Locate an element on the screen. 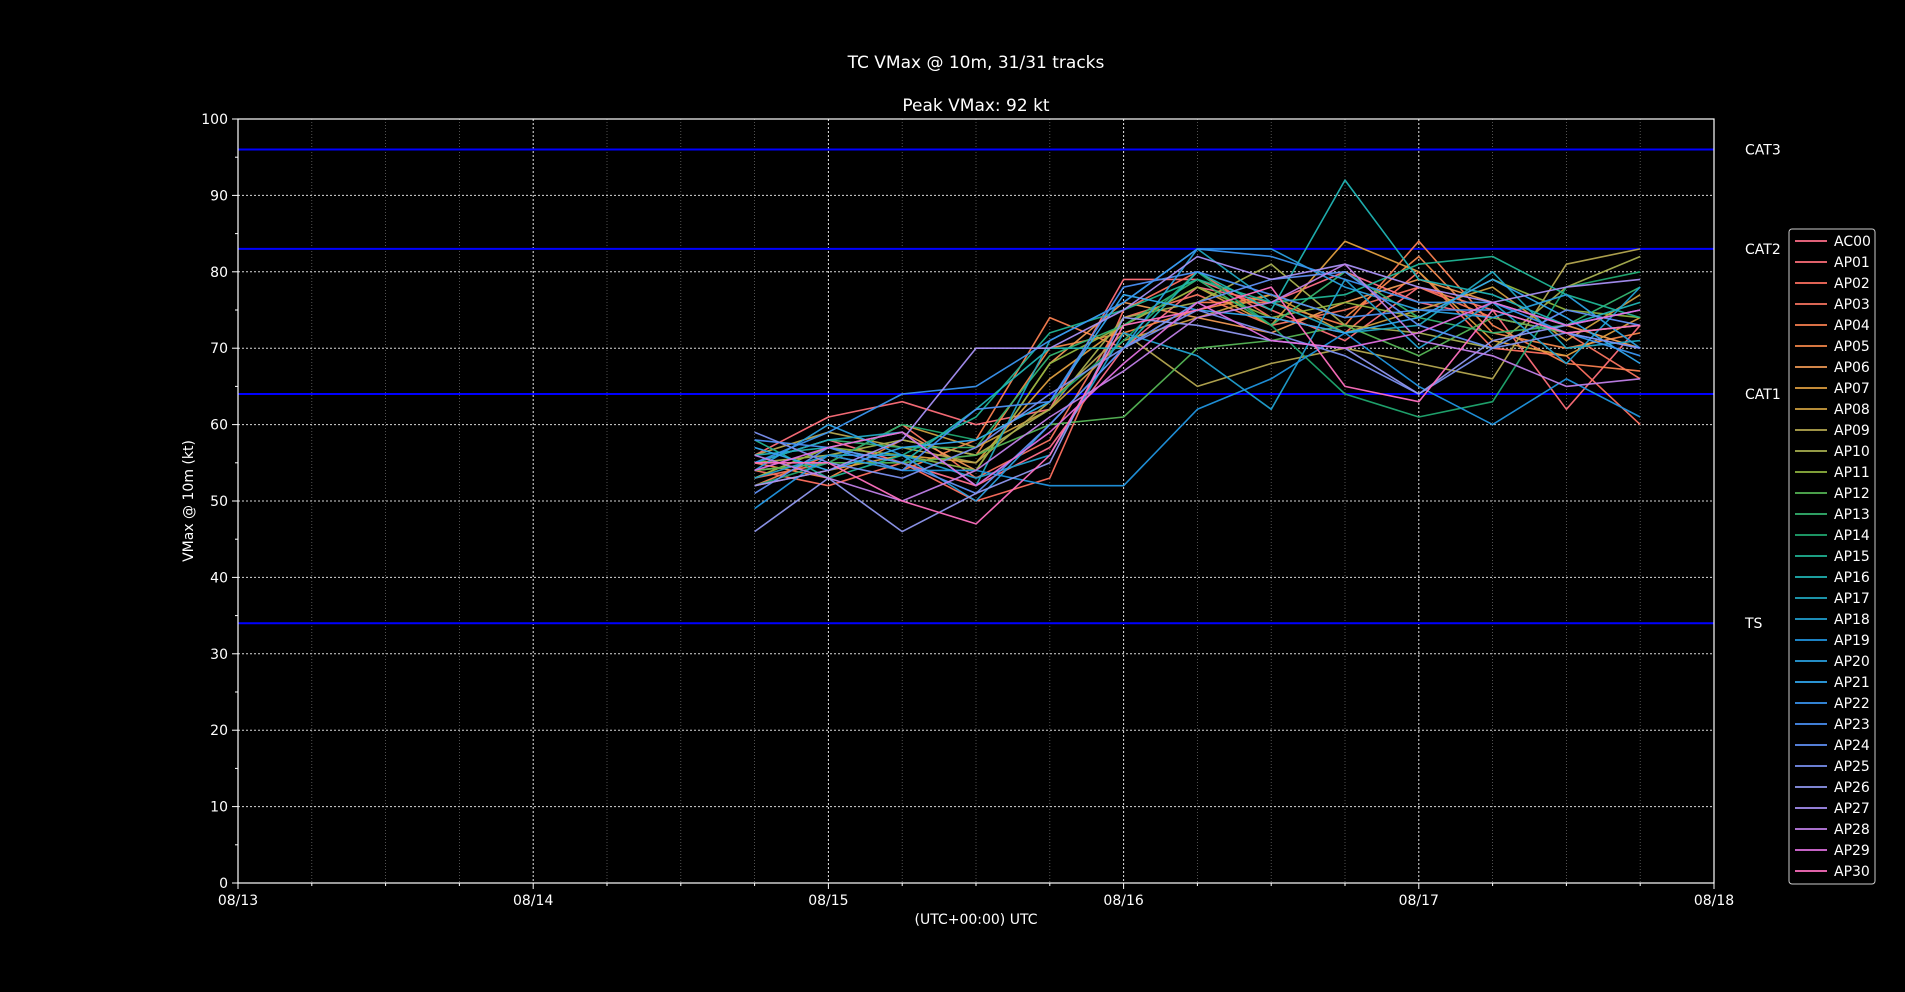  chart-subtitle: Peak VMax: 92 kt is located at coordinates (976, 106).